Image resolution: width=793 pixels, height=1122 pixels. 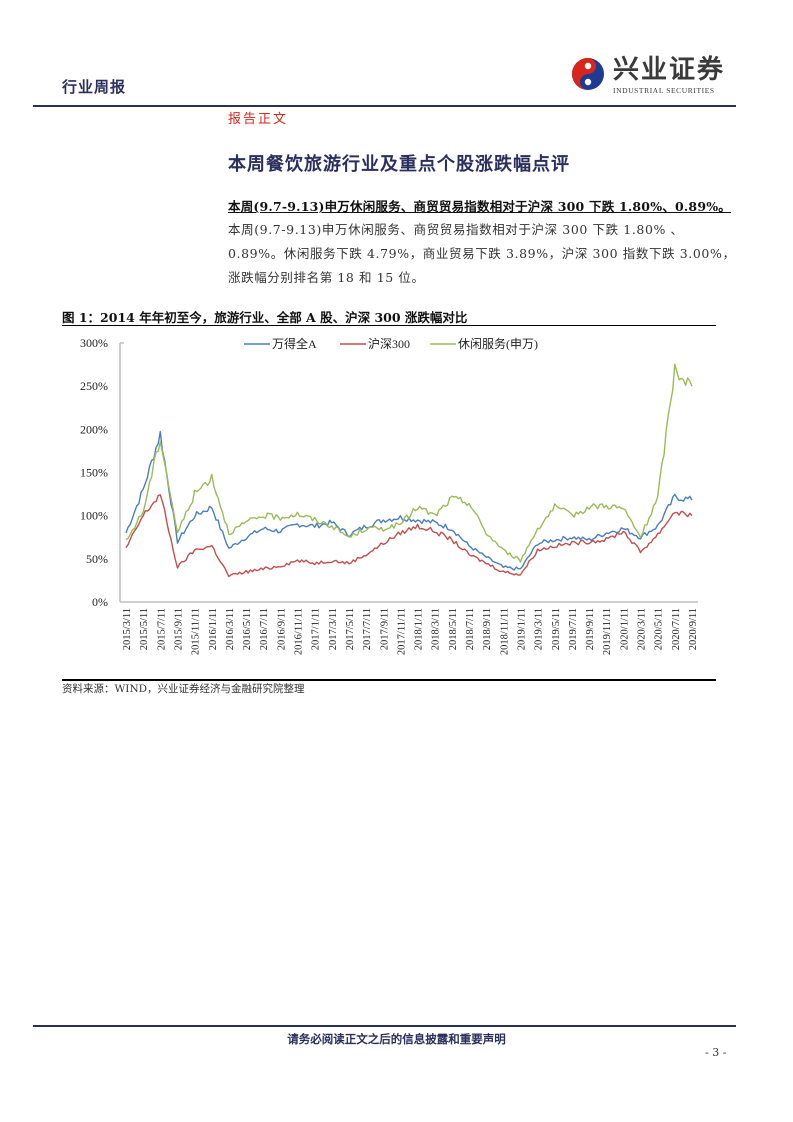 I want to click on legend-label: 万得全A, so click(x=294, y=343).